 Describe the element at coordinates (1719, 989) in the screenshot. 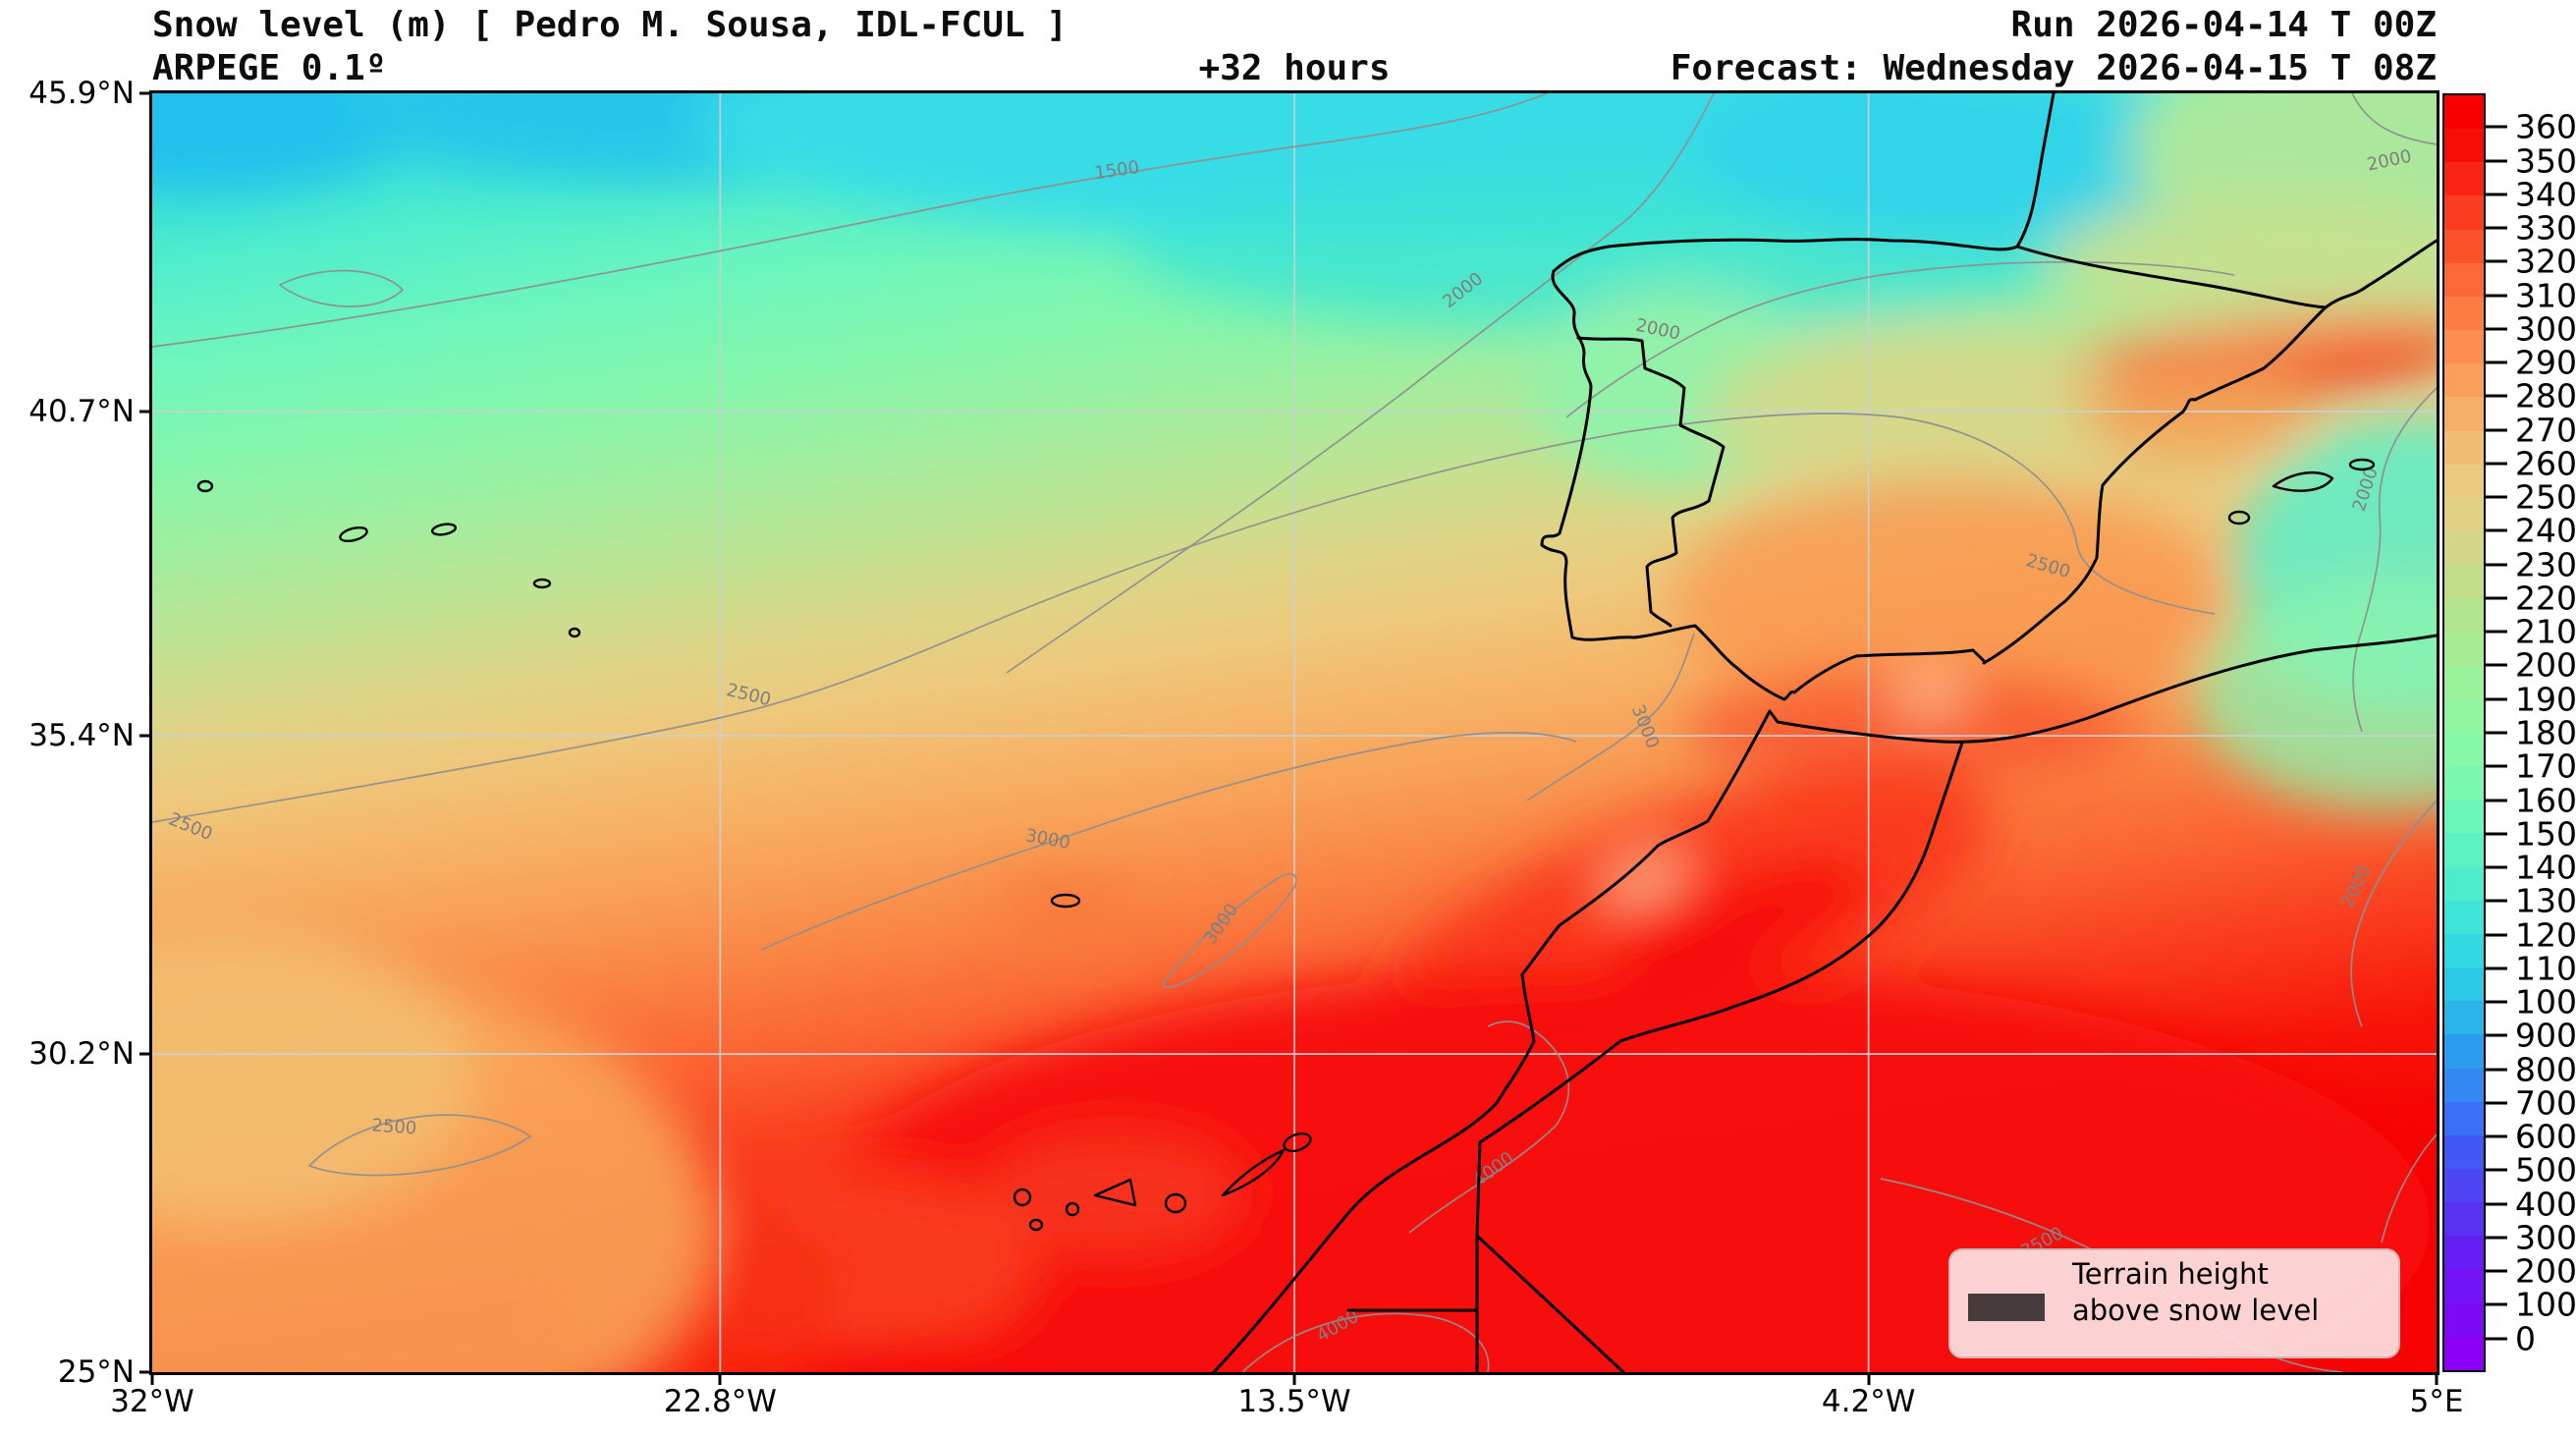

I see `morocco-algeria-border` at that location.